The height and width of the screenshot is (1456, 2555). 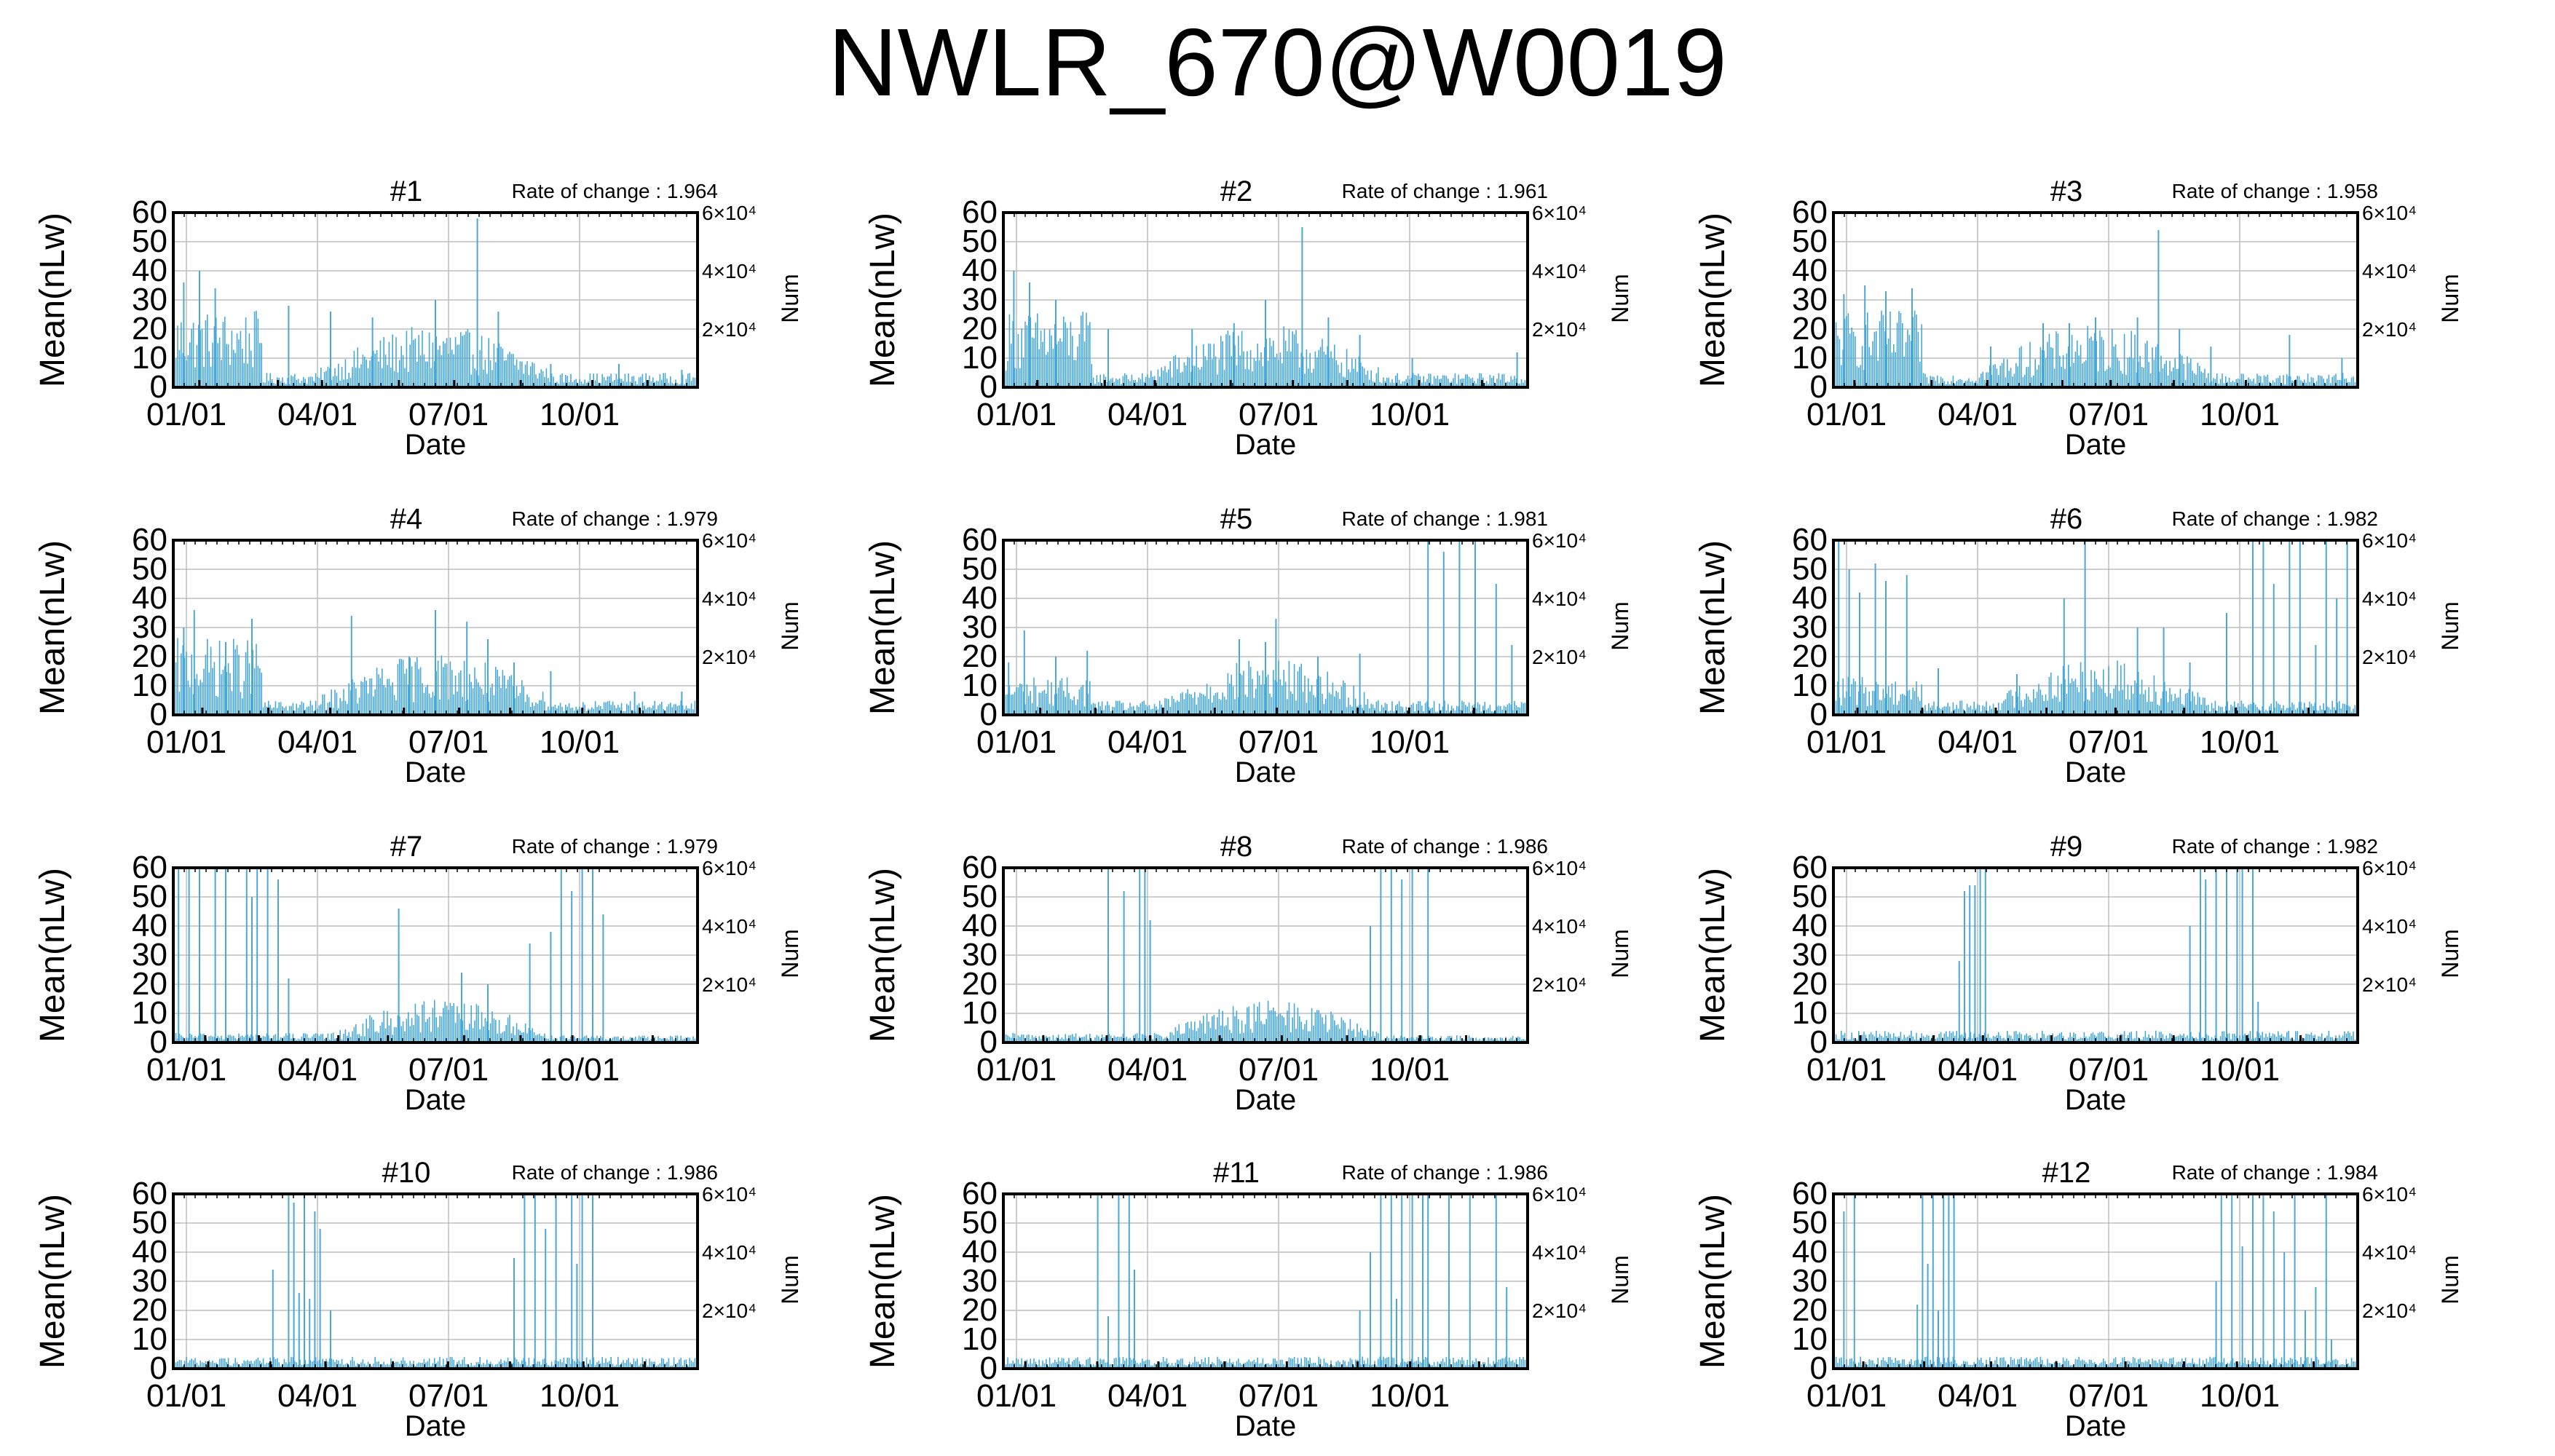 What do you see at coordinates (2275, 518) in the screenshot?
I see `rate-of-change-label: Rate of change : 1.982` at bounding box center [2275, 518].